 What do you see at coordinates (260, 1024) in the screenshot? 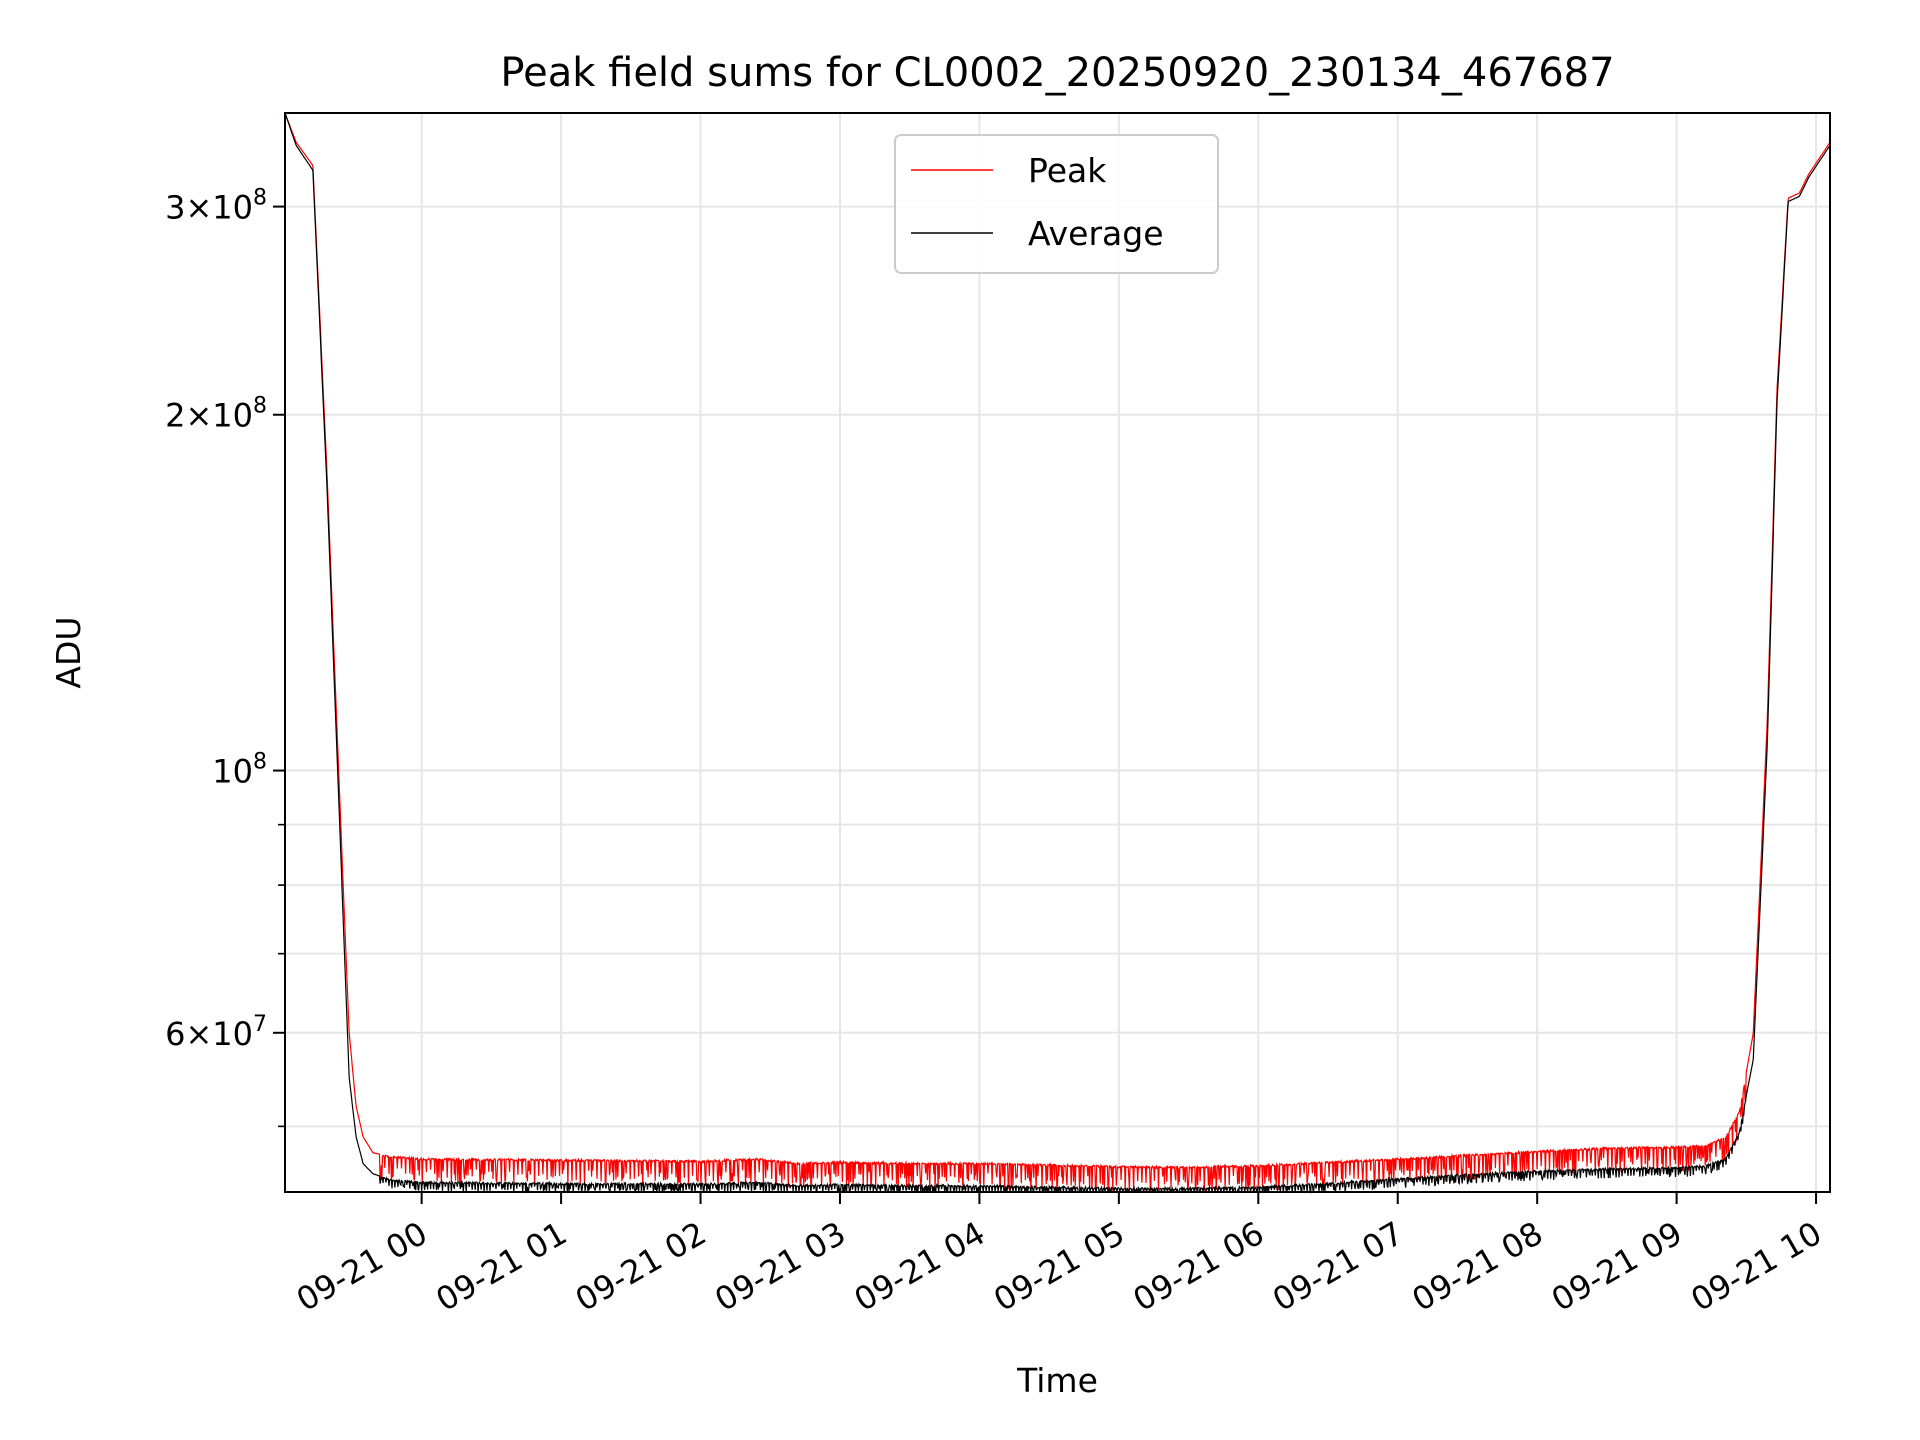
I see `y-tick-exponent: 7` at bounding box center [260, 1024].